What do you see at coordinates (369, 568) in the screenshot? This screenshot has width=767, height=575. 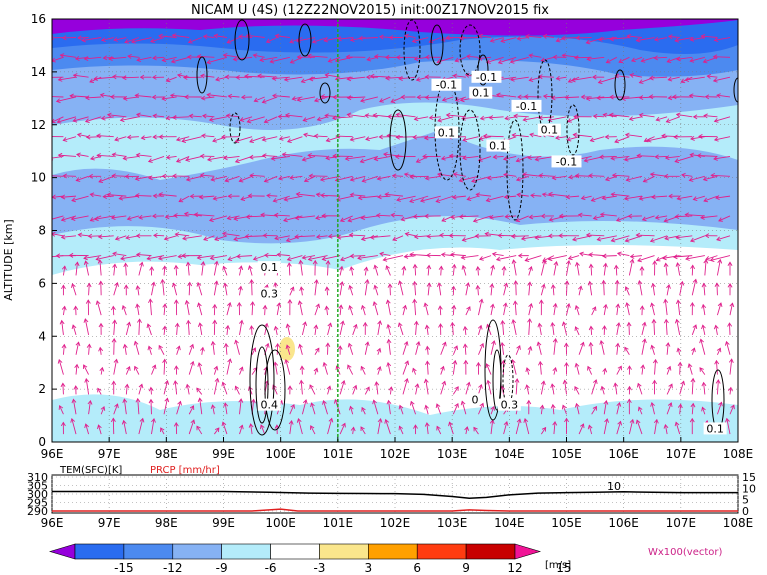 I see `colorbar-tick-label: 3` at bounding box center [369, 568].